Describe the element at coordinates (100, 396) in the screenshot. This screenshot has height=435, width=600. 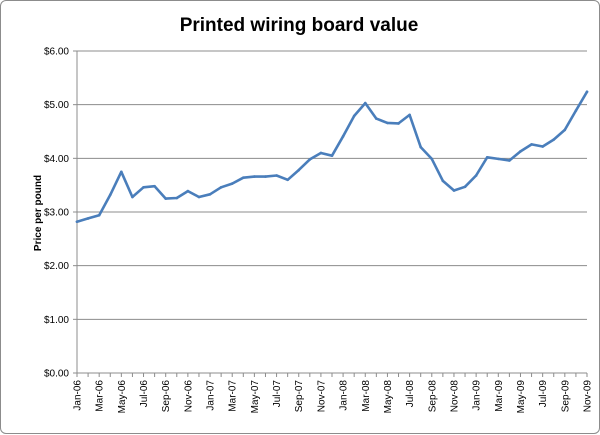
I see `x-tick-label: Mar-06` at that location.